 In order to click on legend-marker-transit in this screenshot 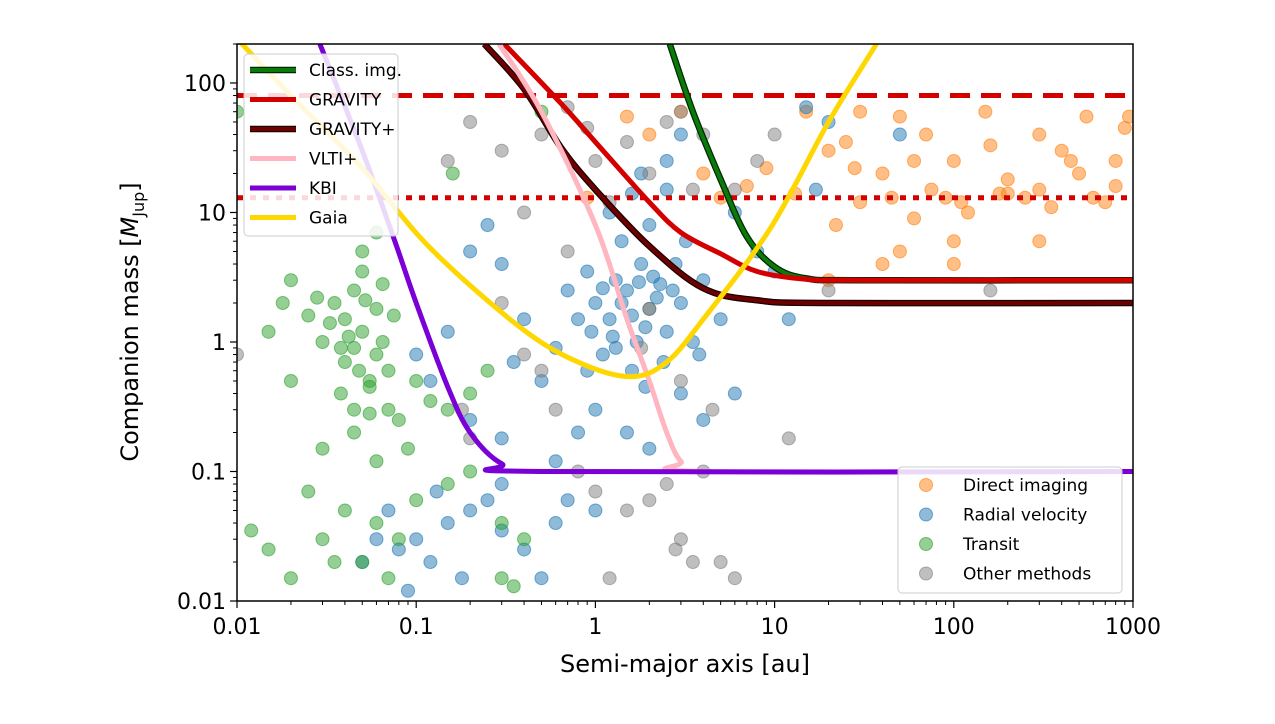, I will do `click(926, 544)`.